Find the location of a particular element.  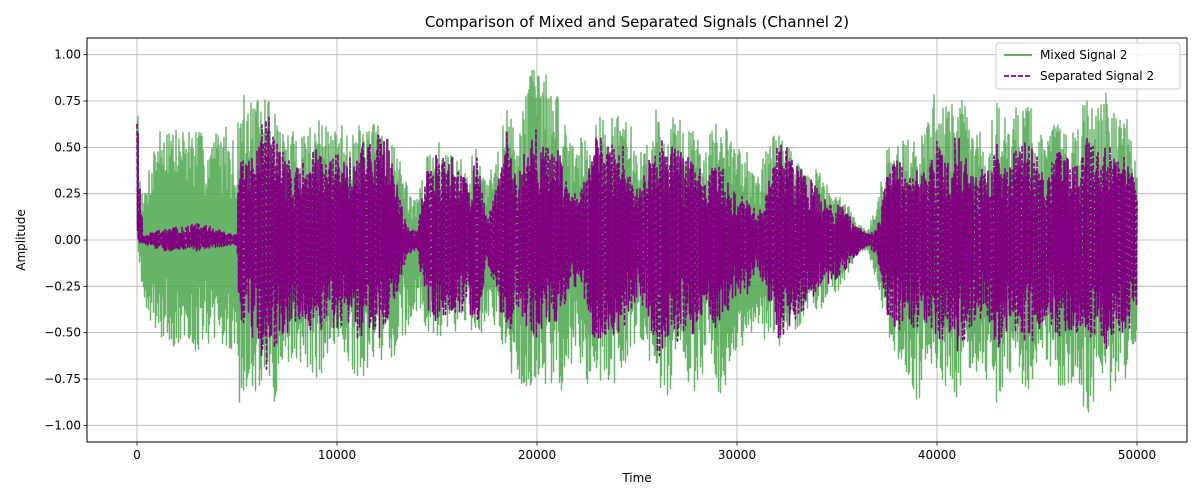

y-tick-label: 0.00 is located at coordinates (67, 240).